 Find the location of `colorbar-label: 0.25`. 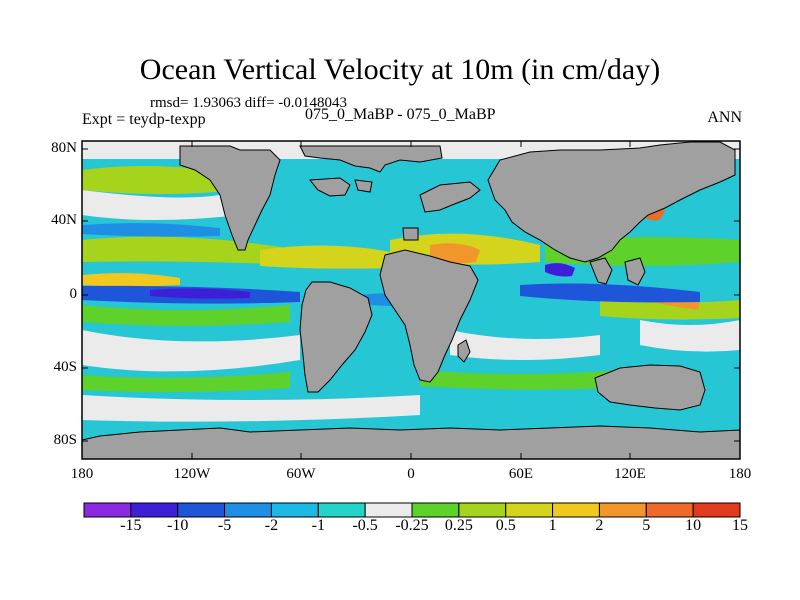

colorbar-label: 0.25 is located at coordinates (458, 525).